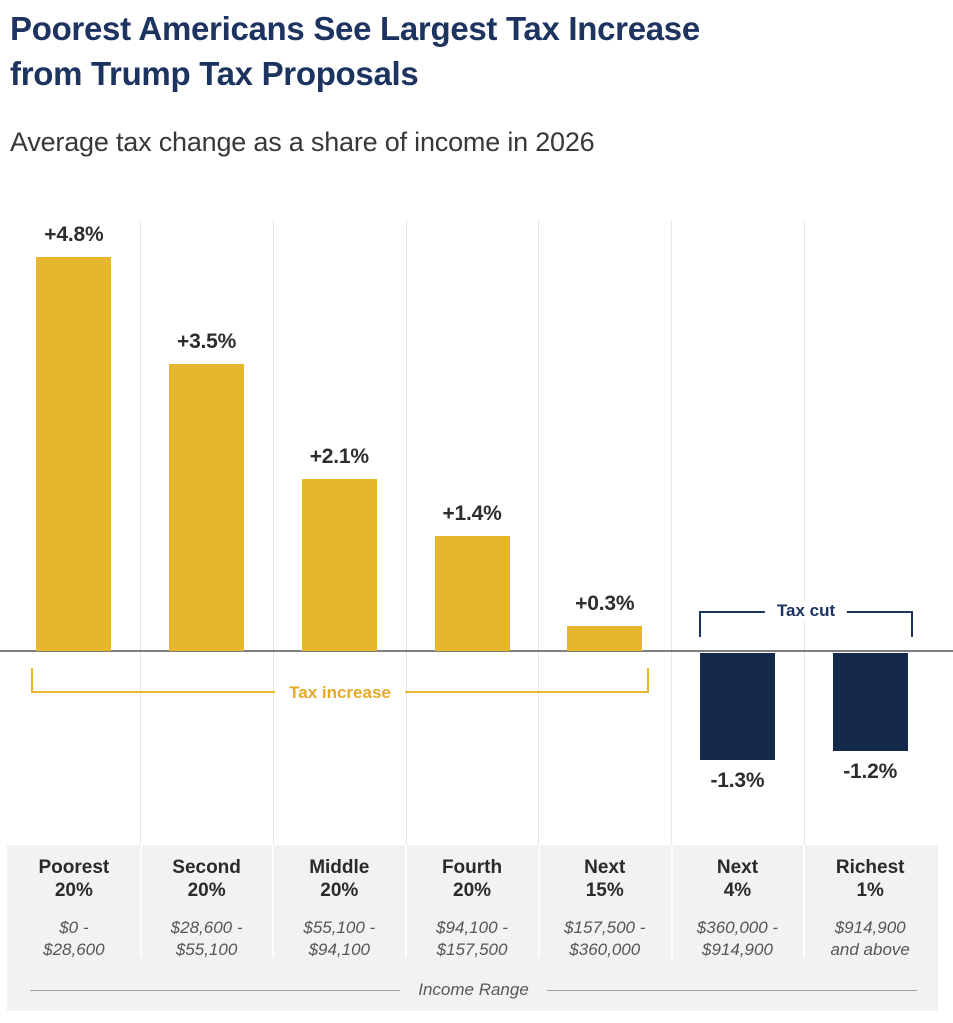  What do you see at coordinates (74, 938) in the screenshot?
I see `category-income-range: $0 - $28,600` at bounding box center [74, 938].